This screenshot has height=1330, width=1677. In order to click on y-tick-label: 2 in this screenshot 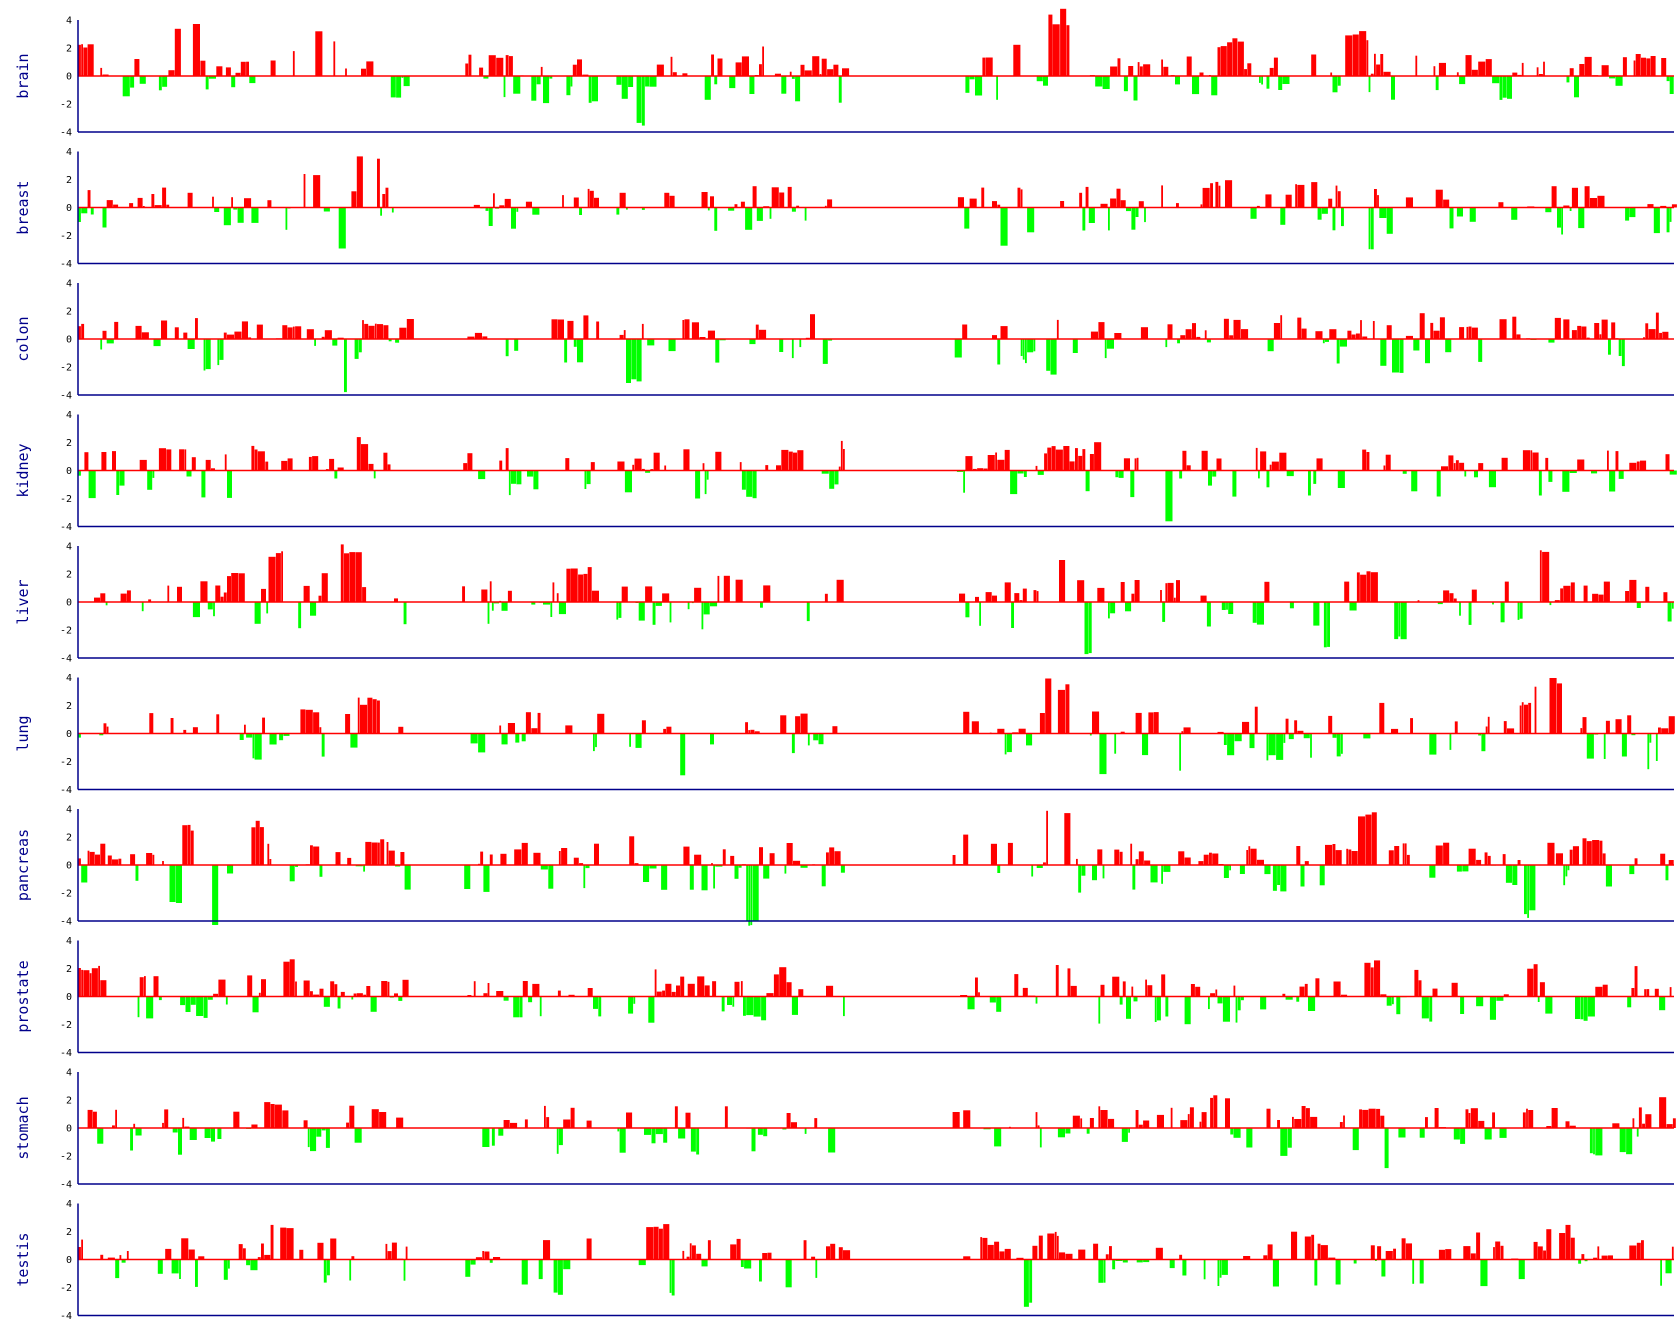, I will do `click(69, 1232)`.